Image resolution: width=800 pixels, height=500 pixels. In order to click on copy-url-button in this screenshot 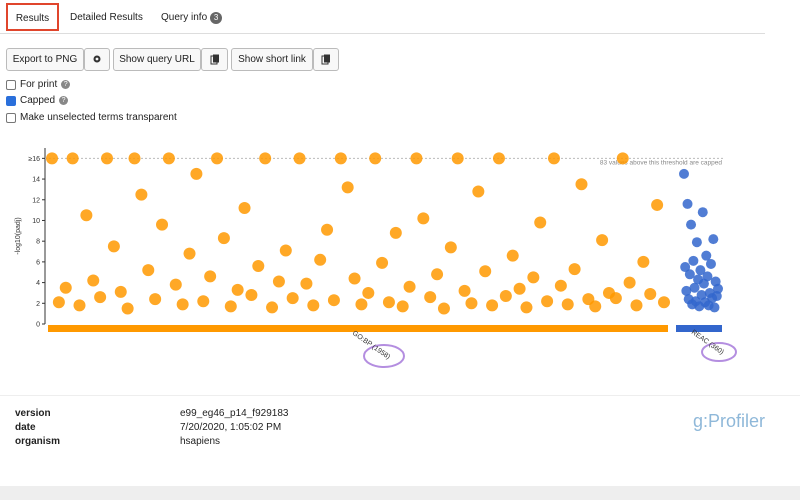, I will do `click(214, 59)`.